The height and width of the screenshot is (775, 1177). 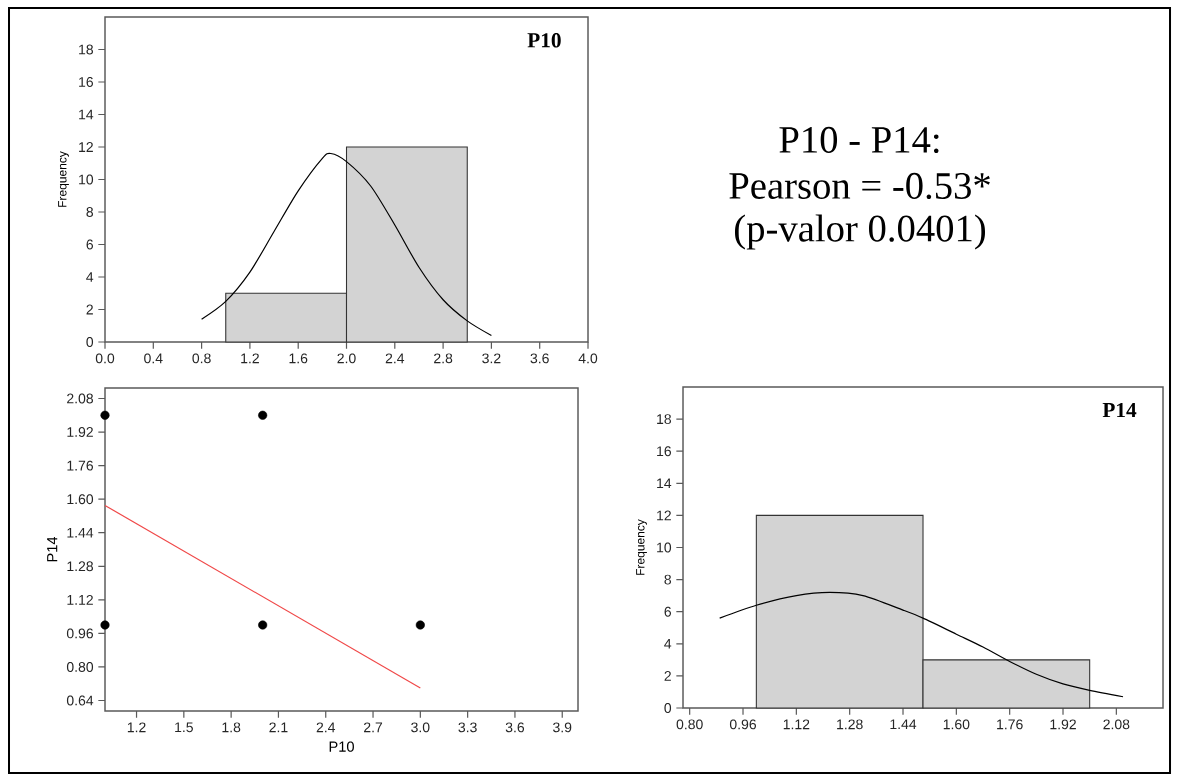 I want to click on x-tick-label: 4.0, so click(x=588, y=358).